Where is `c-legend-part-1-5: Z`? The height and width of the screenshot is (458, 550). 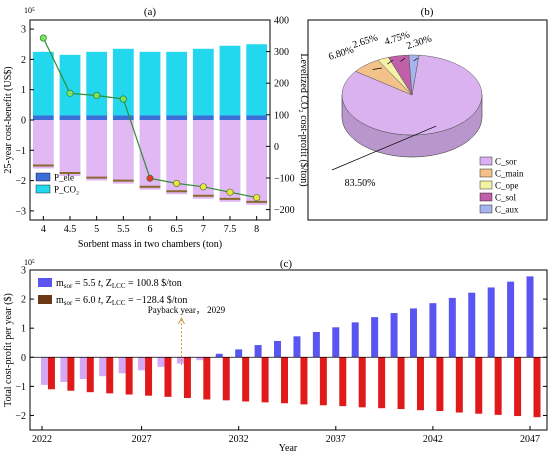
c-legend-part-1-5: Z is located at coordinates (109, 300).